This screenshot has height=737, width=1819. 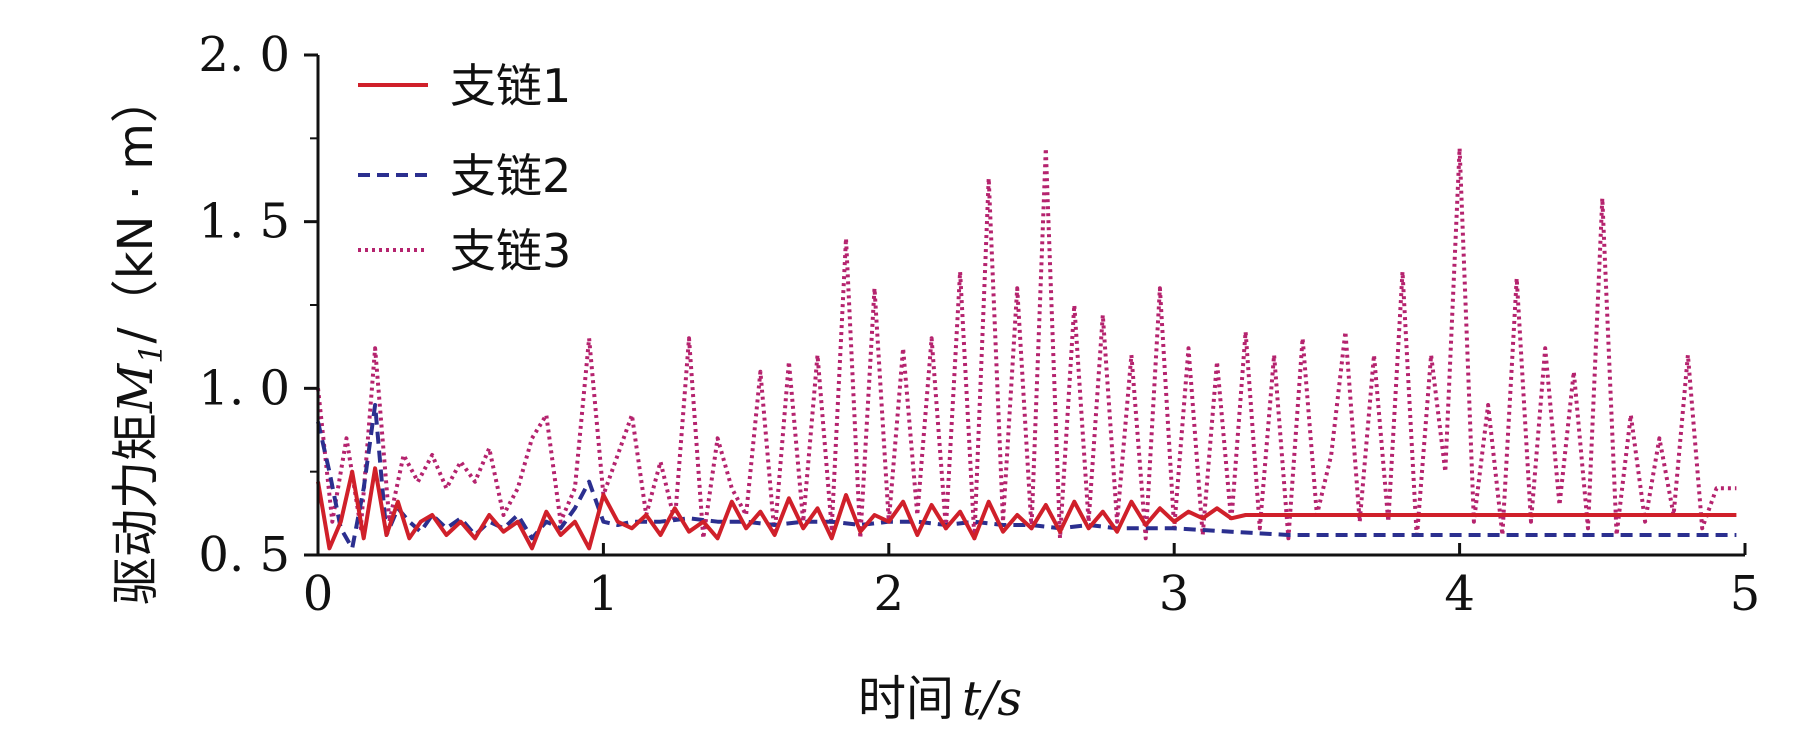 What do you see at coordinates (889, 594) in the screenshot?
I see `x-tick-label: 2` at bounding box center [889, 594].